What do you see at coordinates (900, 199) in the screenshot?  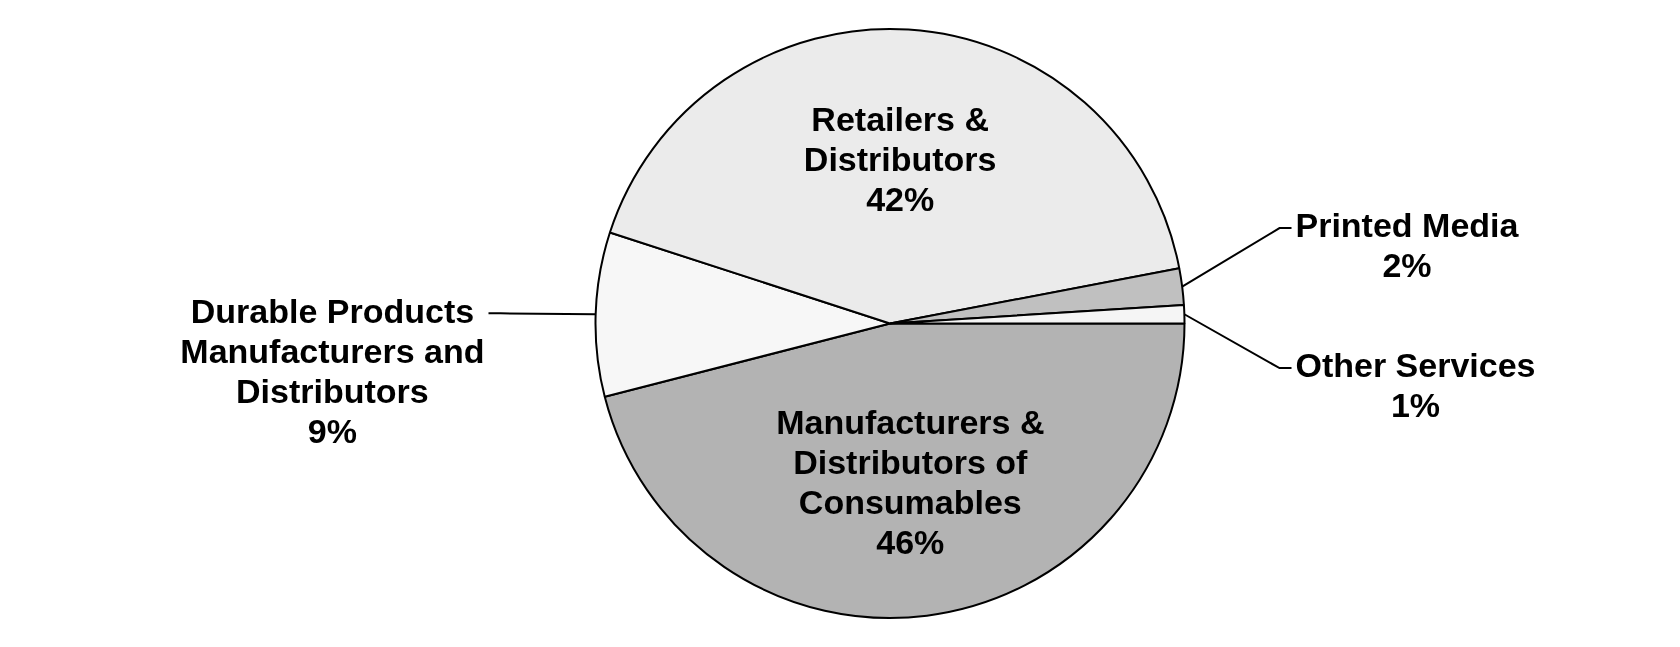 I see `data-label: 42%` at bounding box center [900, 199].